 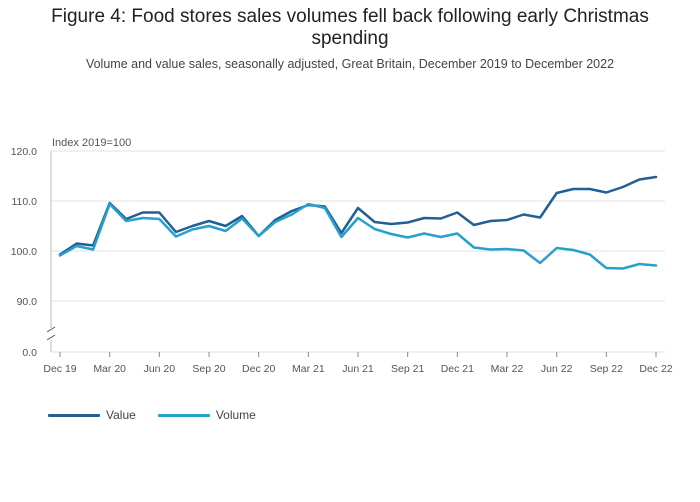 I want to click on x-tick-label: Jun 20, so click(x=160, y=369).